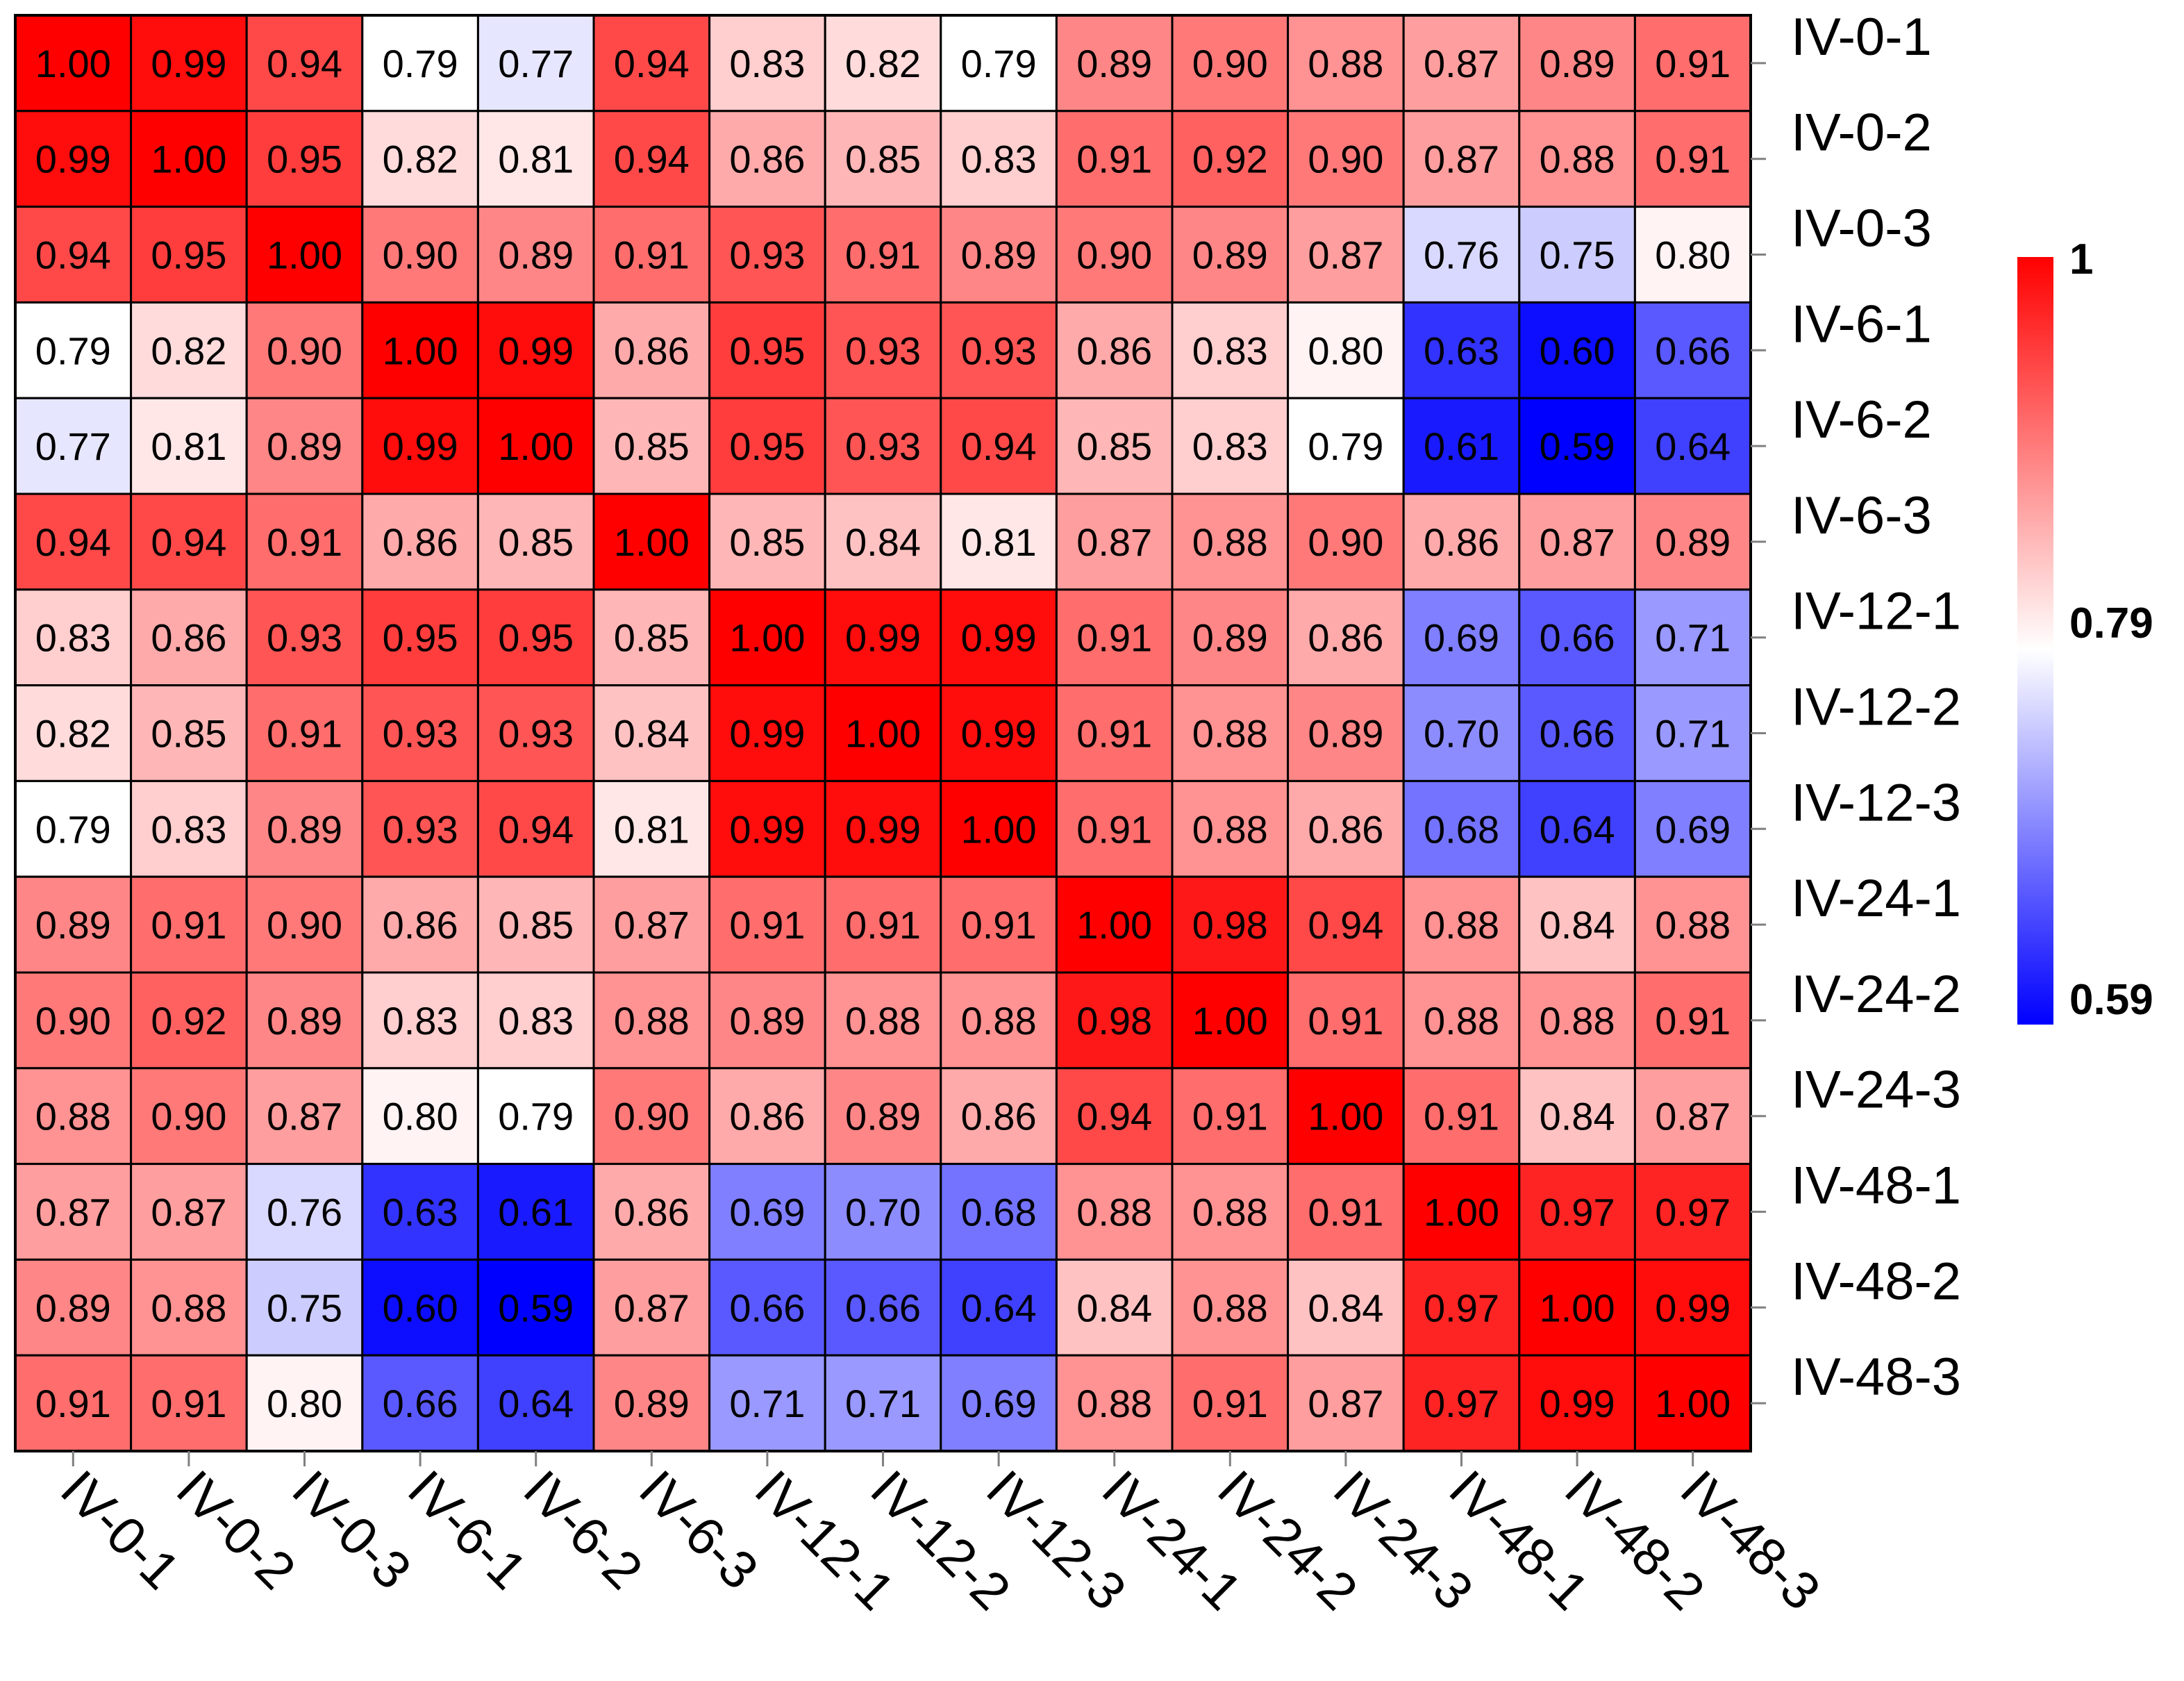 The width and height of the screenshot is (2184, 1681). I want to click on heatmap-cell-value: 0.79, so click(1345, 446).